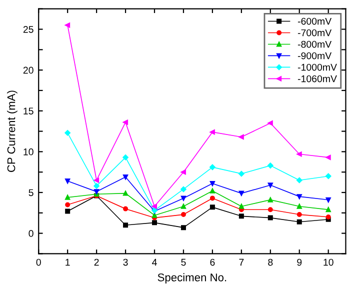  Describe the element at coordinates (31, 192) in the screenshot. I see `y-tick-label: 5` at that location.